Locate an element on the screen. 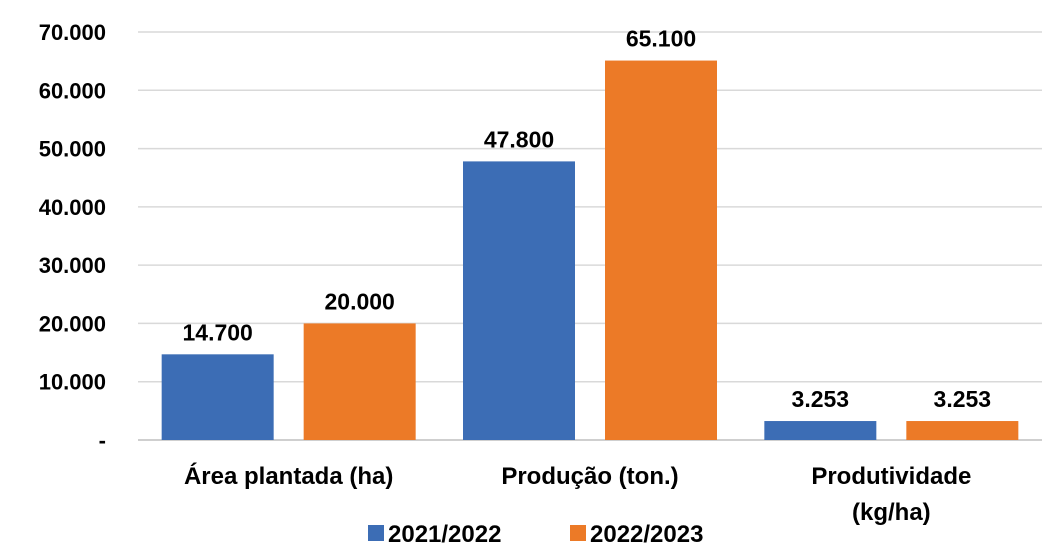 Image resolution: width=1052 pixels, height=552 pixels. y-tick-label: 30.000 is located at coordinates (72, 265).